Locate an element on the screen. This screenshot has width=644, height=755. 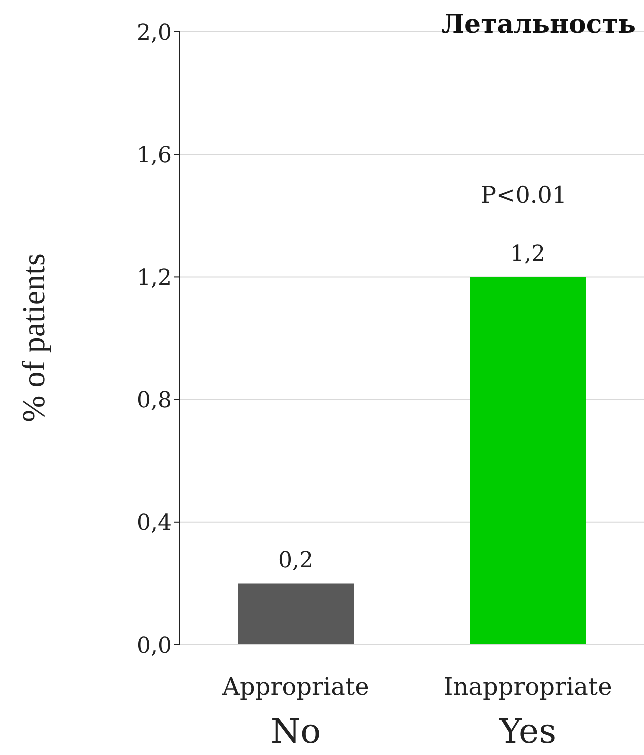
y-tick-label: 0,0 is located at coordinates (154, 646).